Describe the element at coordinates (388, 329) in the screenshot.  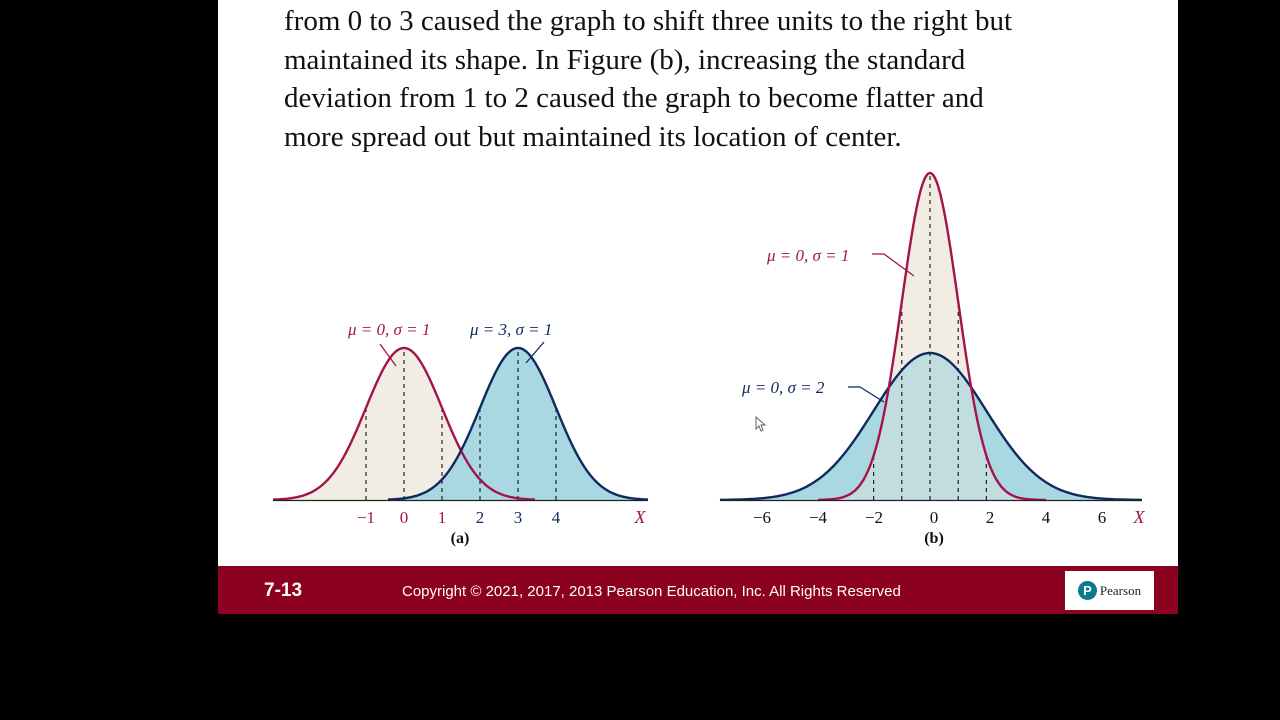
I see `label-a1: μ = 0, σ = 1` at that location.